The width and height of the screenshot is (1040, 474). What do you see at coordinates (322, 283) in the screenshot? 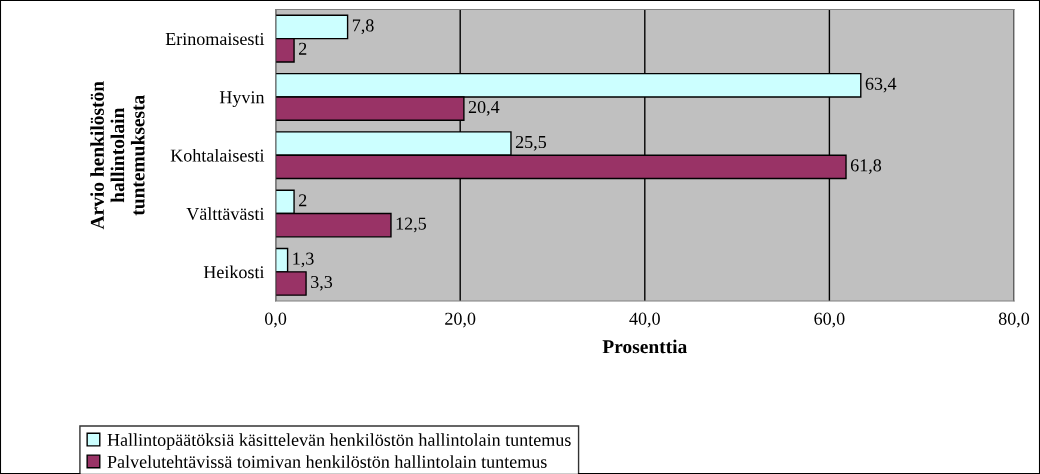
I see `data-label: 3,3` at bounding box center [322, 283].